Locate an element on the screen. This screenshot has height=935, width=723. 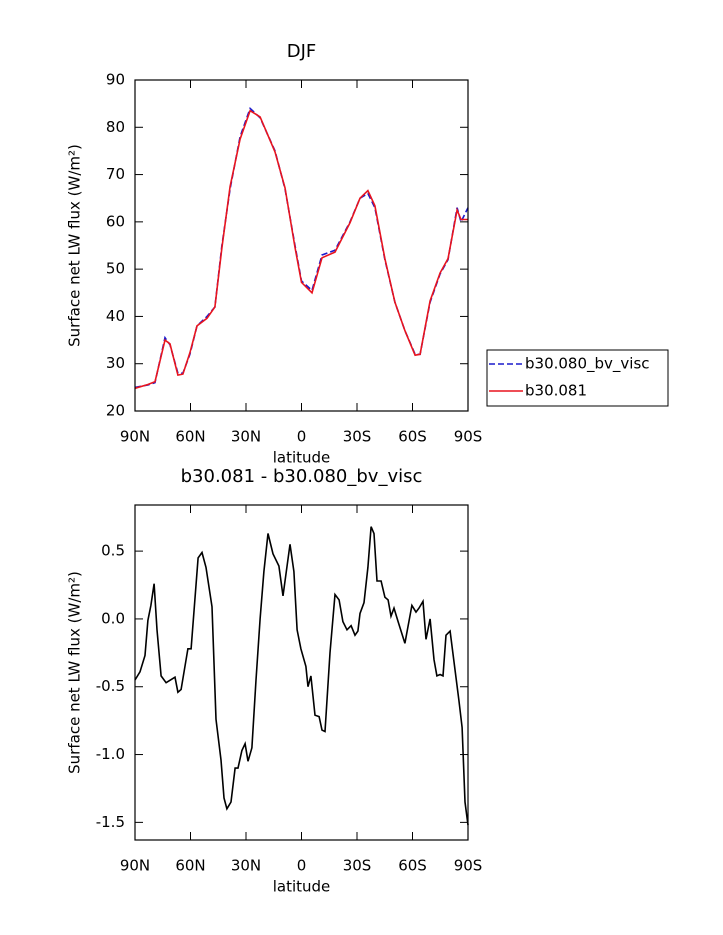
y-tick-label: 50 is located at coordinates (115, 269).